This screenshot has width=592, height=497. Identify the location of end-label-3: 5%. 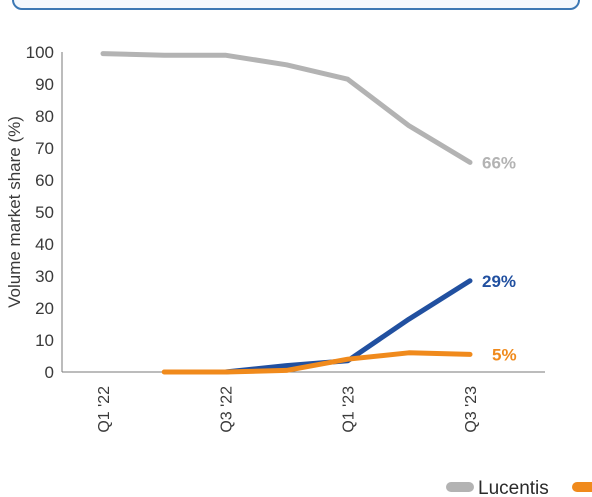
(504, 354).